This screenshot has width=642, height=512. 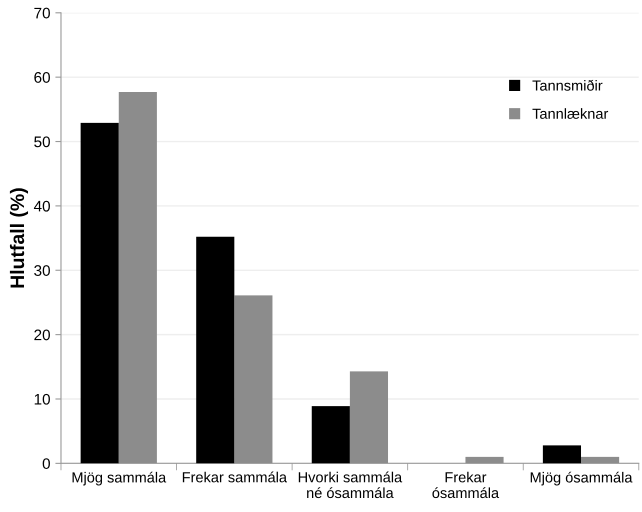 What do you see at coordinates (42, 399) in the screenshot?
I see `y-tick-label: 10` at bounding box center [42, 399].